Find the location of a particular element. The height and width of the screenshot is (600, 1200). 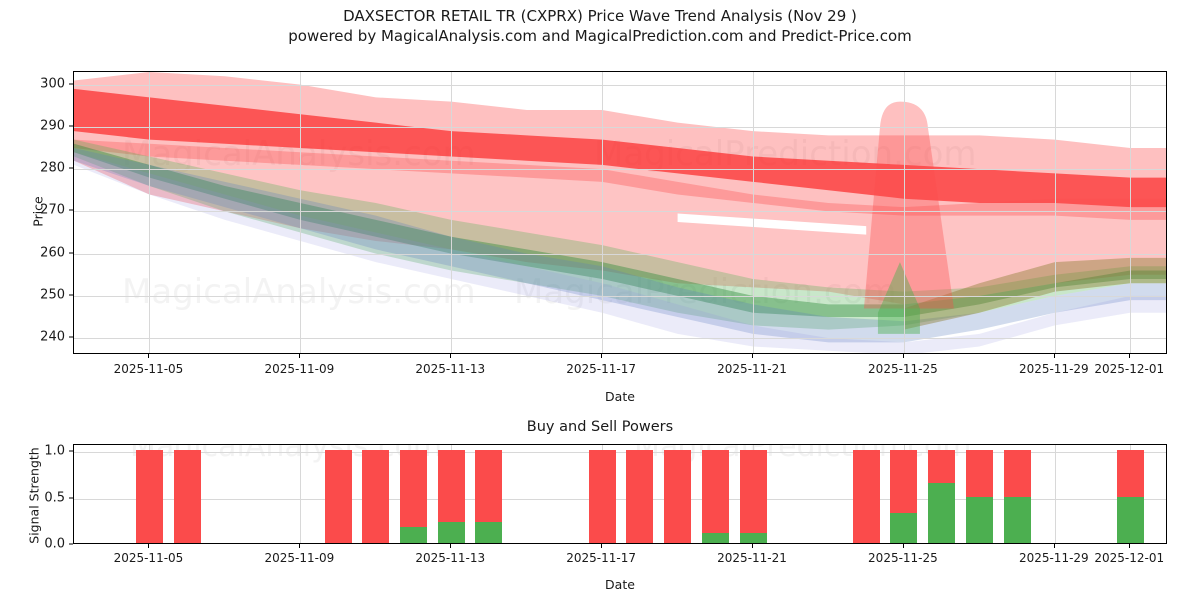

x-axis-tick-label: 2025-11-29 is located at coordinates (1053, 369).